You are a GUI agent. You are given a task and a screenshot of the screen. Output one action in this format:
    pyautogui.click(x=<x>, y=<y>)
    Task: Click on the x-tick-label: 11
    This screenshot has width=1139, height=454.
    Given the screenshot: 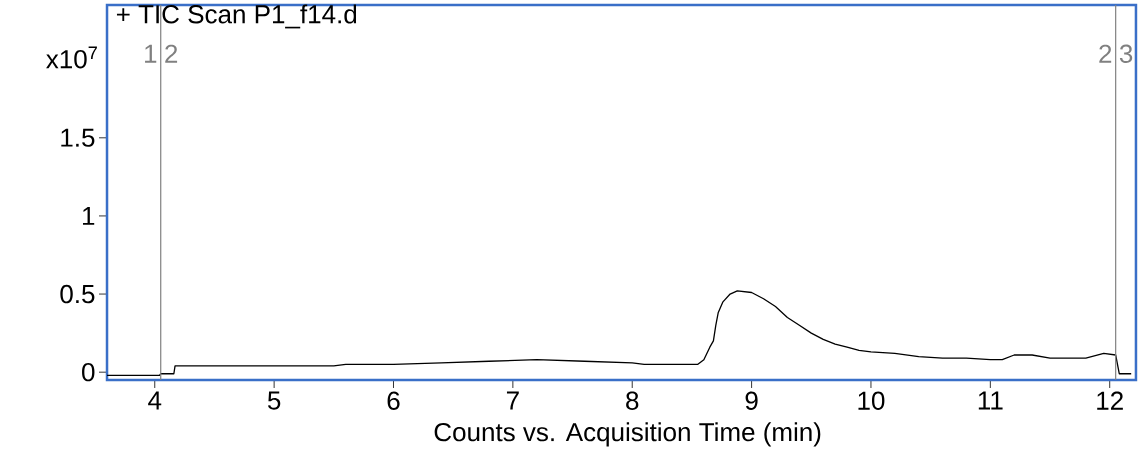 What is the action you would take?
    pyautogui.click(x=990, y=400)
    